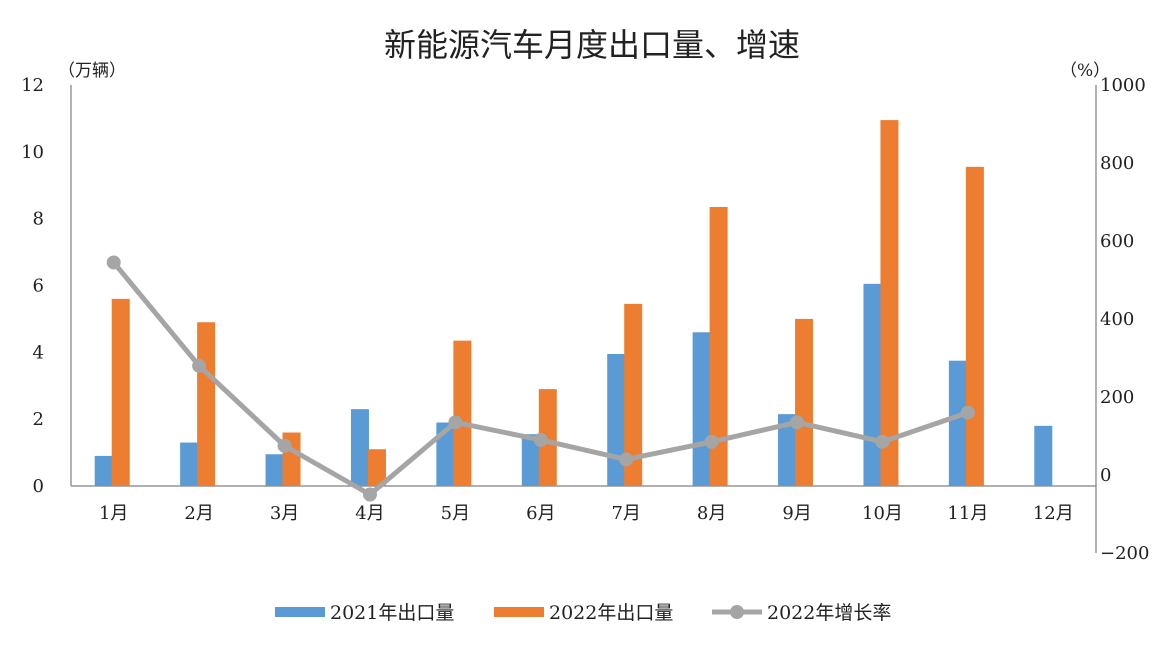  What do you see at coordinates (1053, 513) in the screenshot?
I see `x-tick-label: 12月` at bounding box center [1053, 513].